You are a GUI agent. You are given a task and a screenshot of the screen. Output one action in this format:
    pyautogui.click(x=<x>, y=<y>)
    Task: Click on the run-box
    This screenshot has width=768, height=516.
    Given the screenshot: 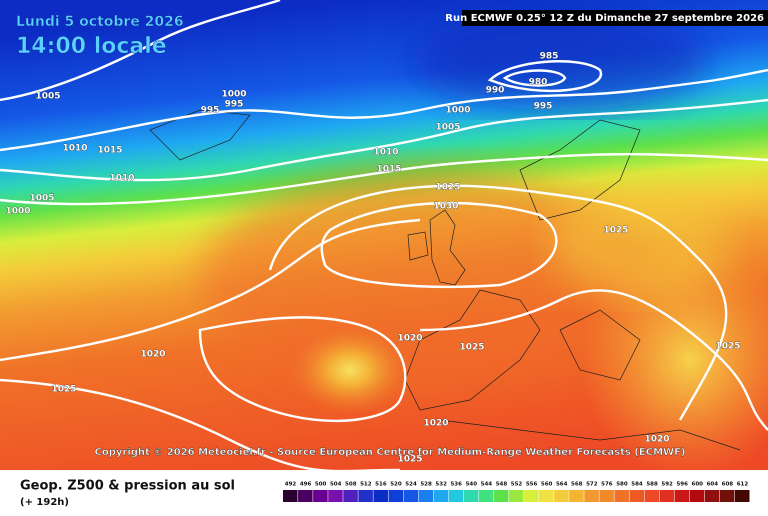 What is the action you would take?
    pyautogui.click(x=615, y=18)
    